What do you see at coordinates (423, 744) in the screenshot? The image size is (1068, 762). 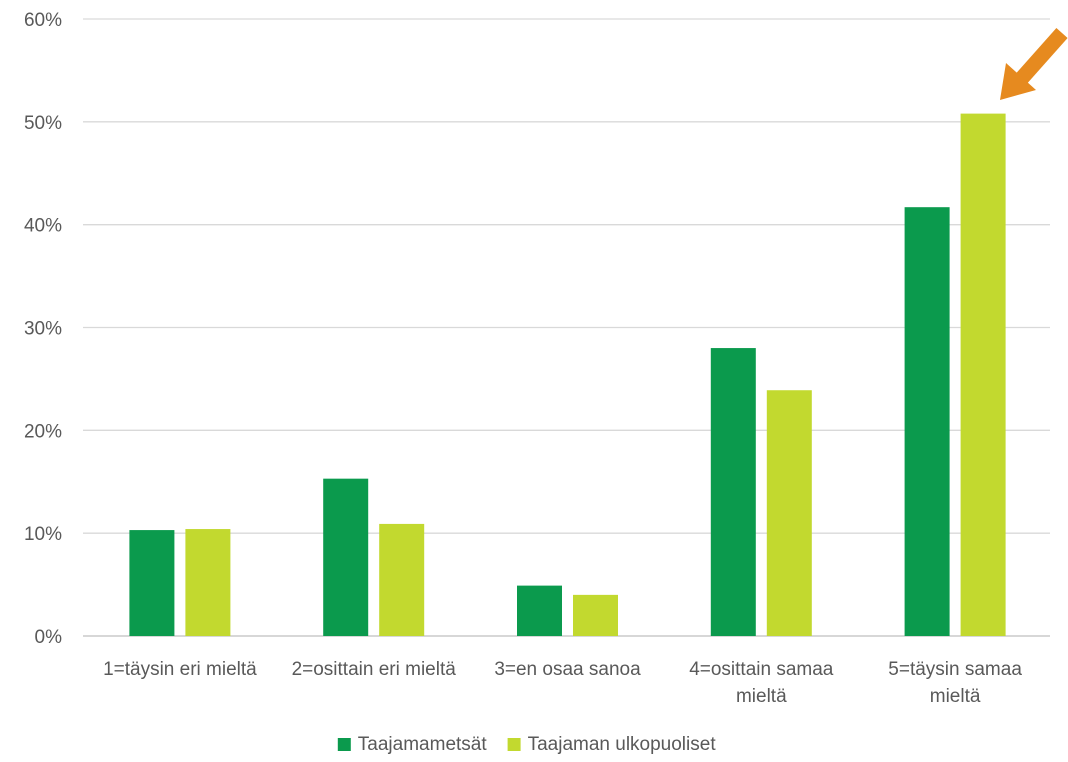 I see `legend-label: Taajamametsät` at bounding box center [423, 744].